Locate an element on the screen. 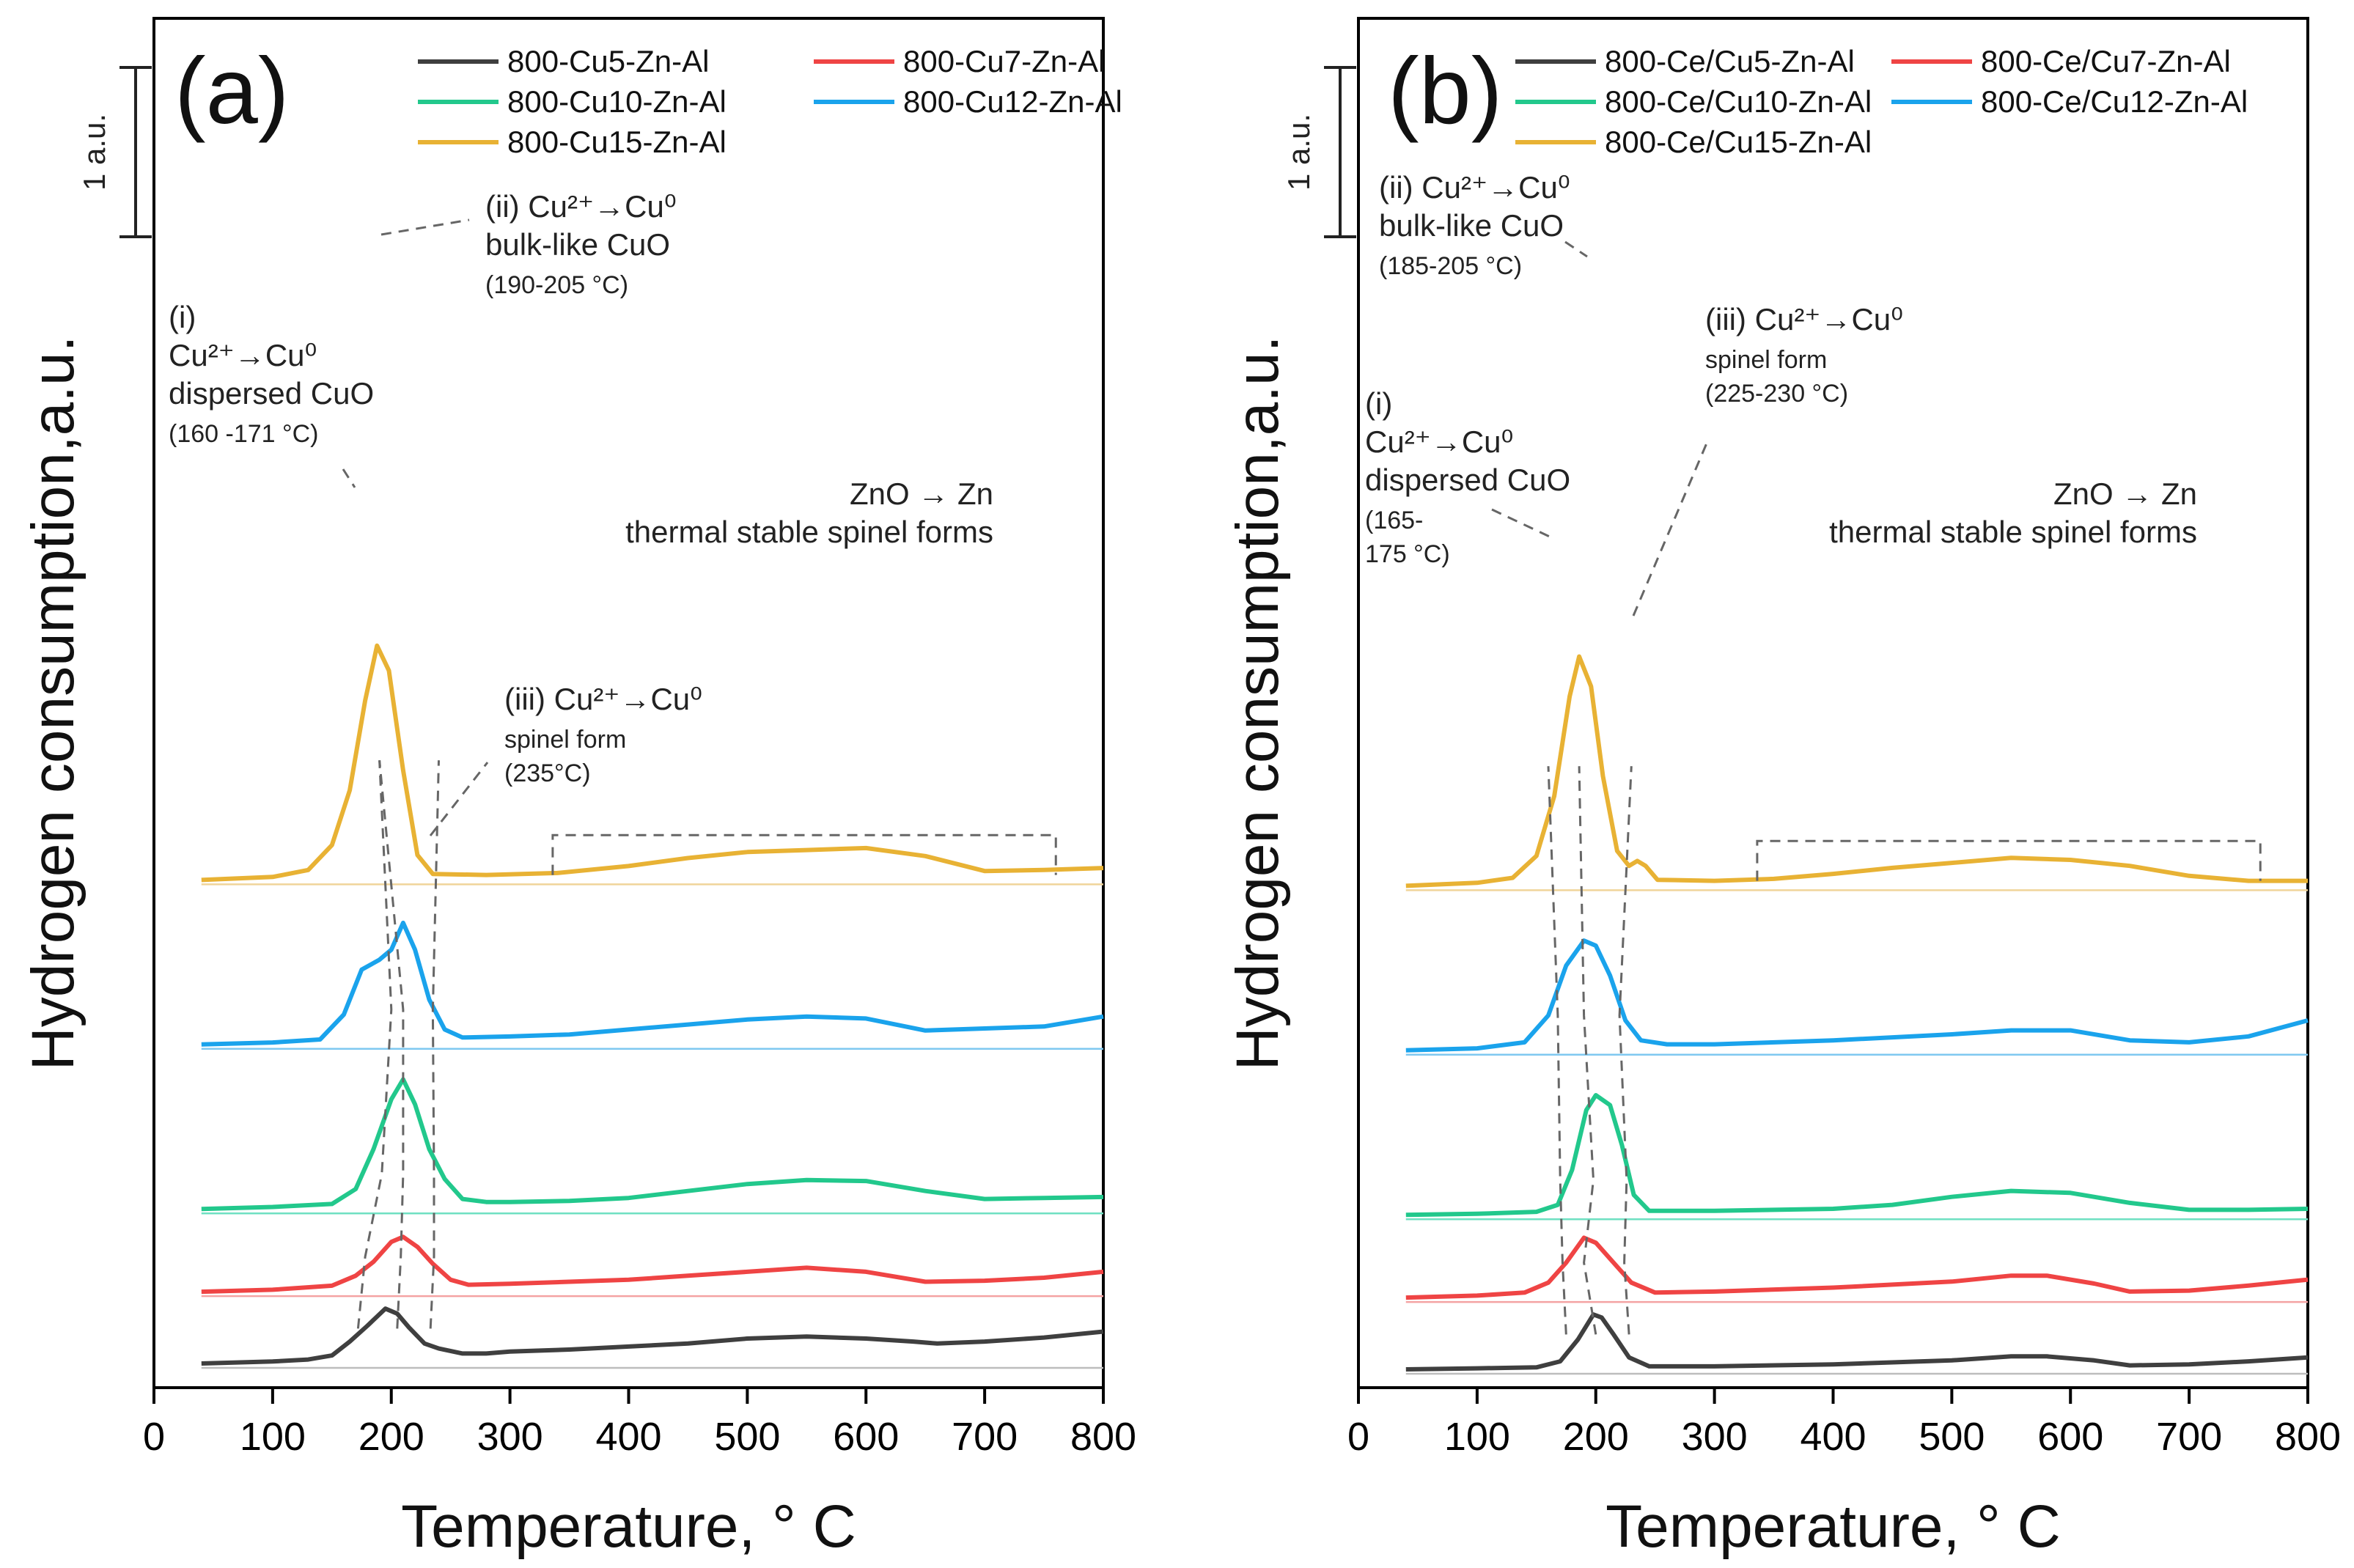 The image size is (2354, 1568). series-line-800-Cu12-Zn-Al is located at coordinates (652, 984).